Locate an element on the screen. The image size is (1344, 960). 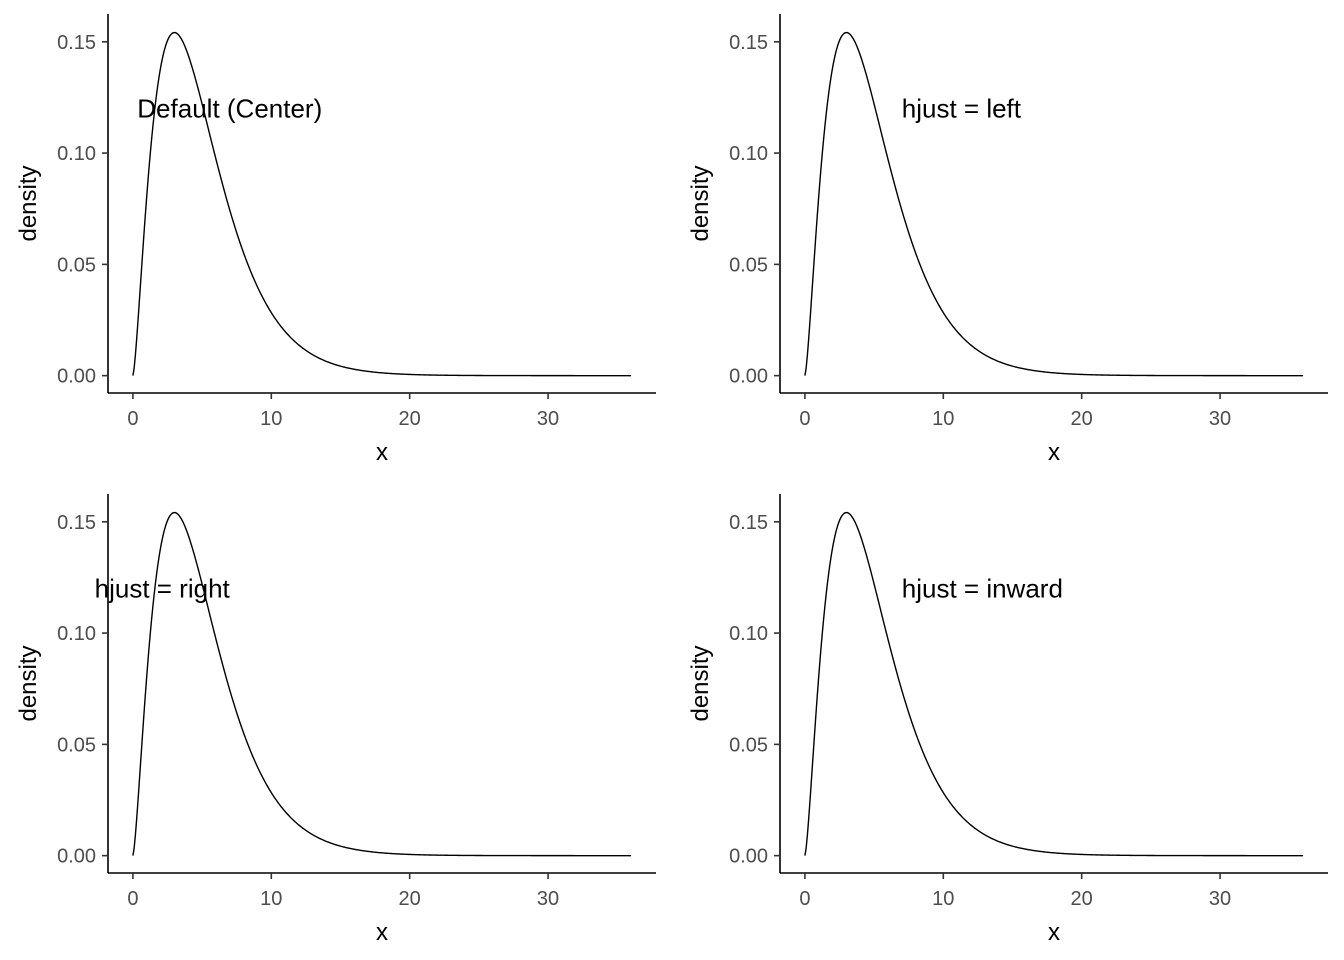
annotation-label: hjust = right is located at coordinates (163, 589).